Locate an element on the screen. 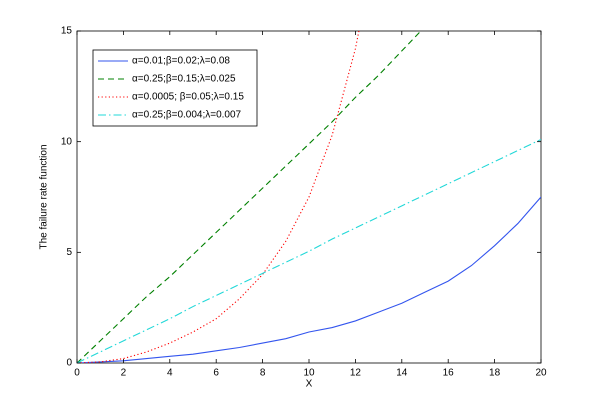  y-tick-label: 0 is located at coordinates (69, 363).